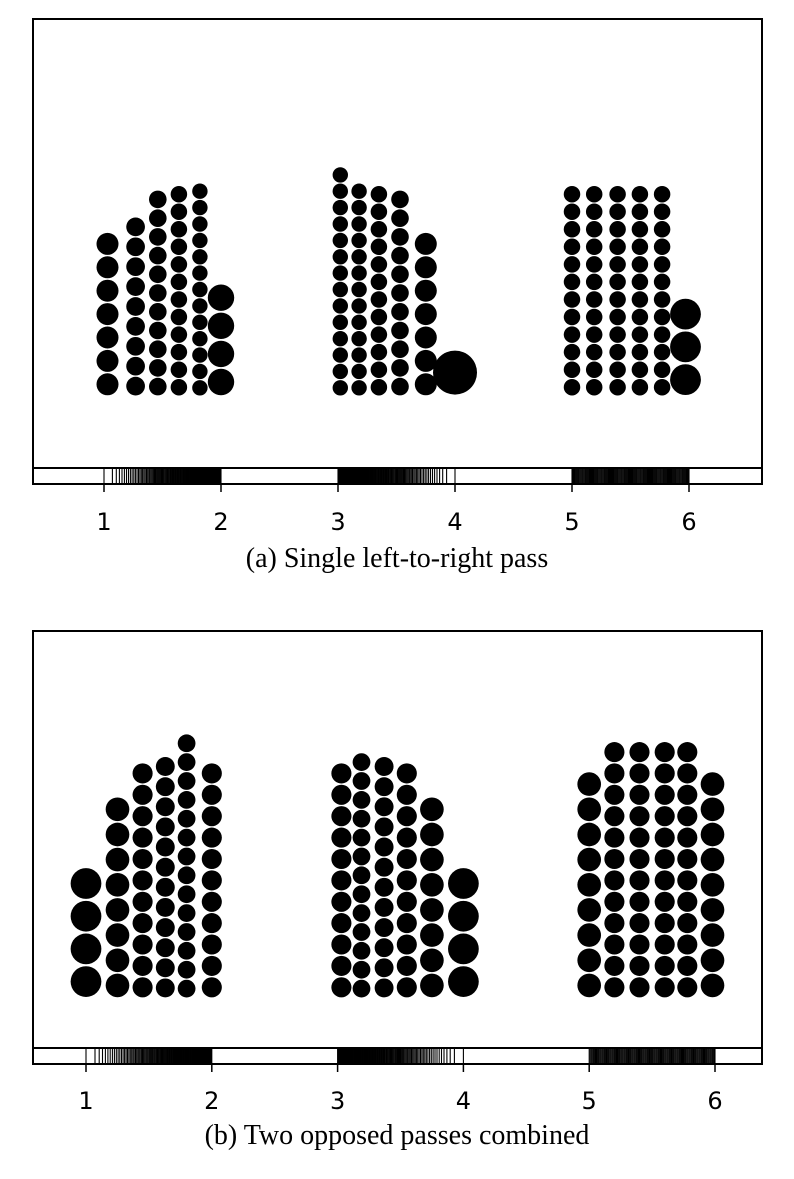 This screenshot has height=1179, width=794. Describe the element at coordinates (211, 1101) in the screenshot. I see `tick-label: 2` at that location.